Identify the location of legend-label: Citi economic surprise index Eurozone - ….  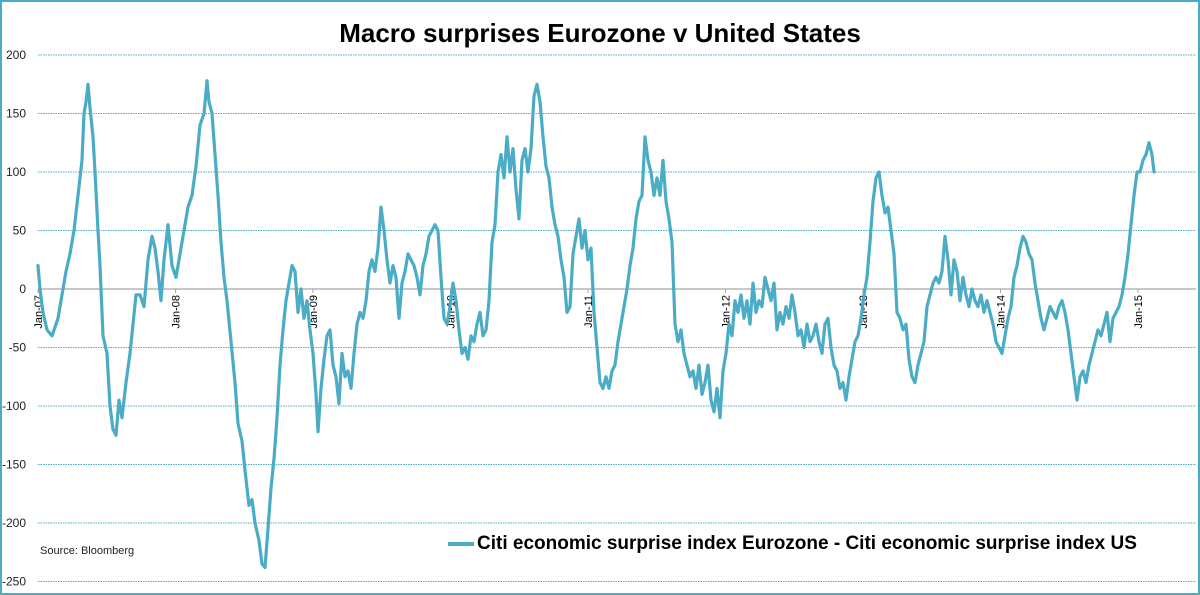
(807, 543).